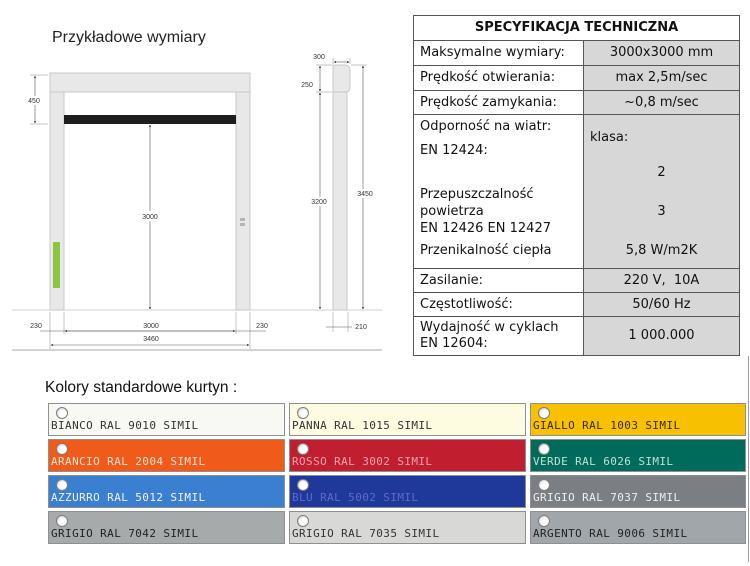 This screenshot has width=750, height=566. Describe the element at coordinates (151, 339) in the screenshot. I see `dim-total-width: 3460` at that location.